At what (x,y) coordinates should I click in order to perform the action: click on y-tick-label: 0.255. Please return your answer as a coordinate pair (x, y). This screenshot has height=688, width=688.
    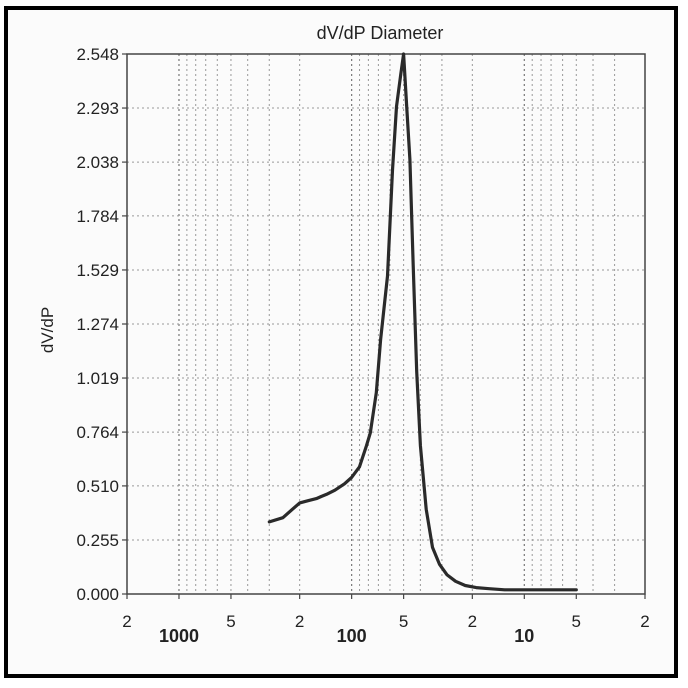
    Looking at the image, I should click on (97, 540).